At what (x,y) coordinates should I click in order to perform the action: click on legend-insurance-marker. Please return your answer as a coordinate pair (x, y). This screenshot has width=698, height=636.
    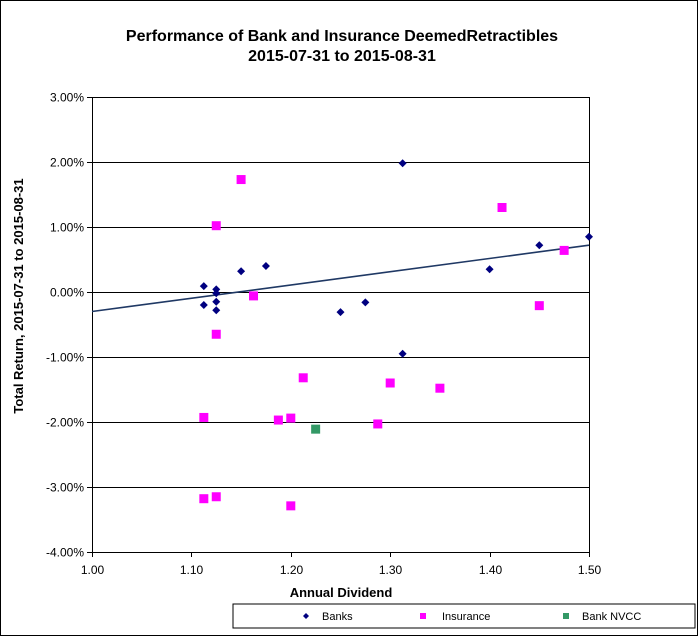
    Looking at the image, I should click on (423, 616).